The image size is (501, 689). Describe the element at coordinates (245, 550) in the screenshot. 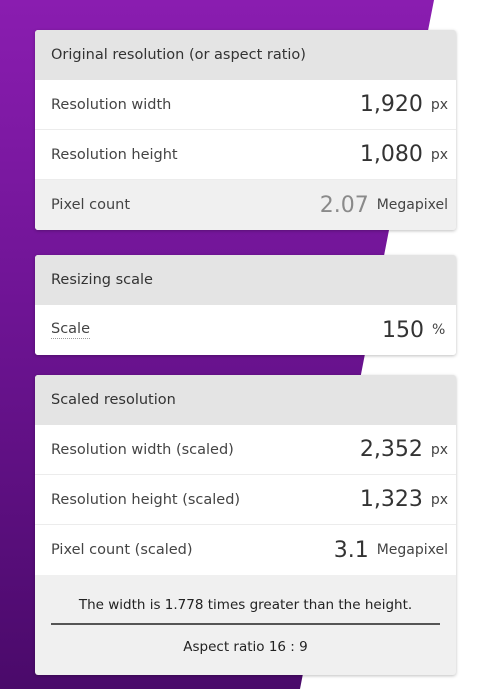

I see `scaled-pixel-count-row: Pixel count (scaled) 3.1 Megapixel` at that location.